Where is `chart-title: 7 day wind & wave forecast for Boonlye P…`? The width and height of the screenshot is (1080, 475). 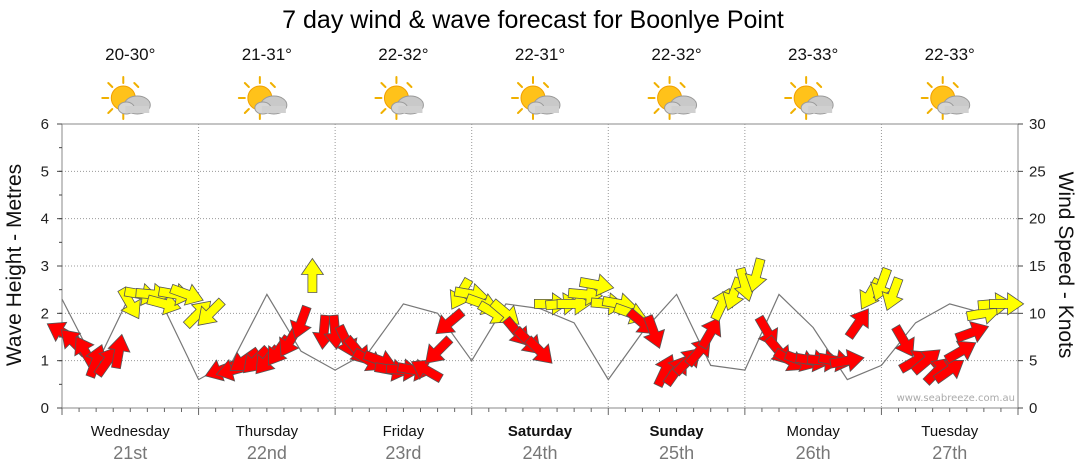 chart-title: 7 day wind & wave forecast for Boonlye P… is located at coordinates (533, 20).